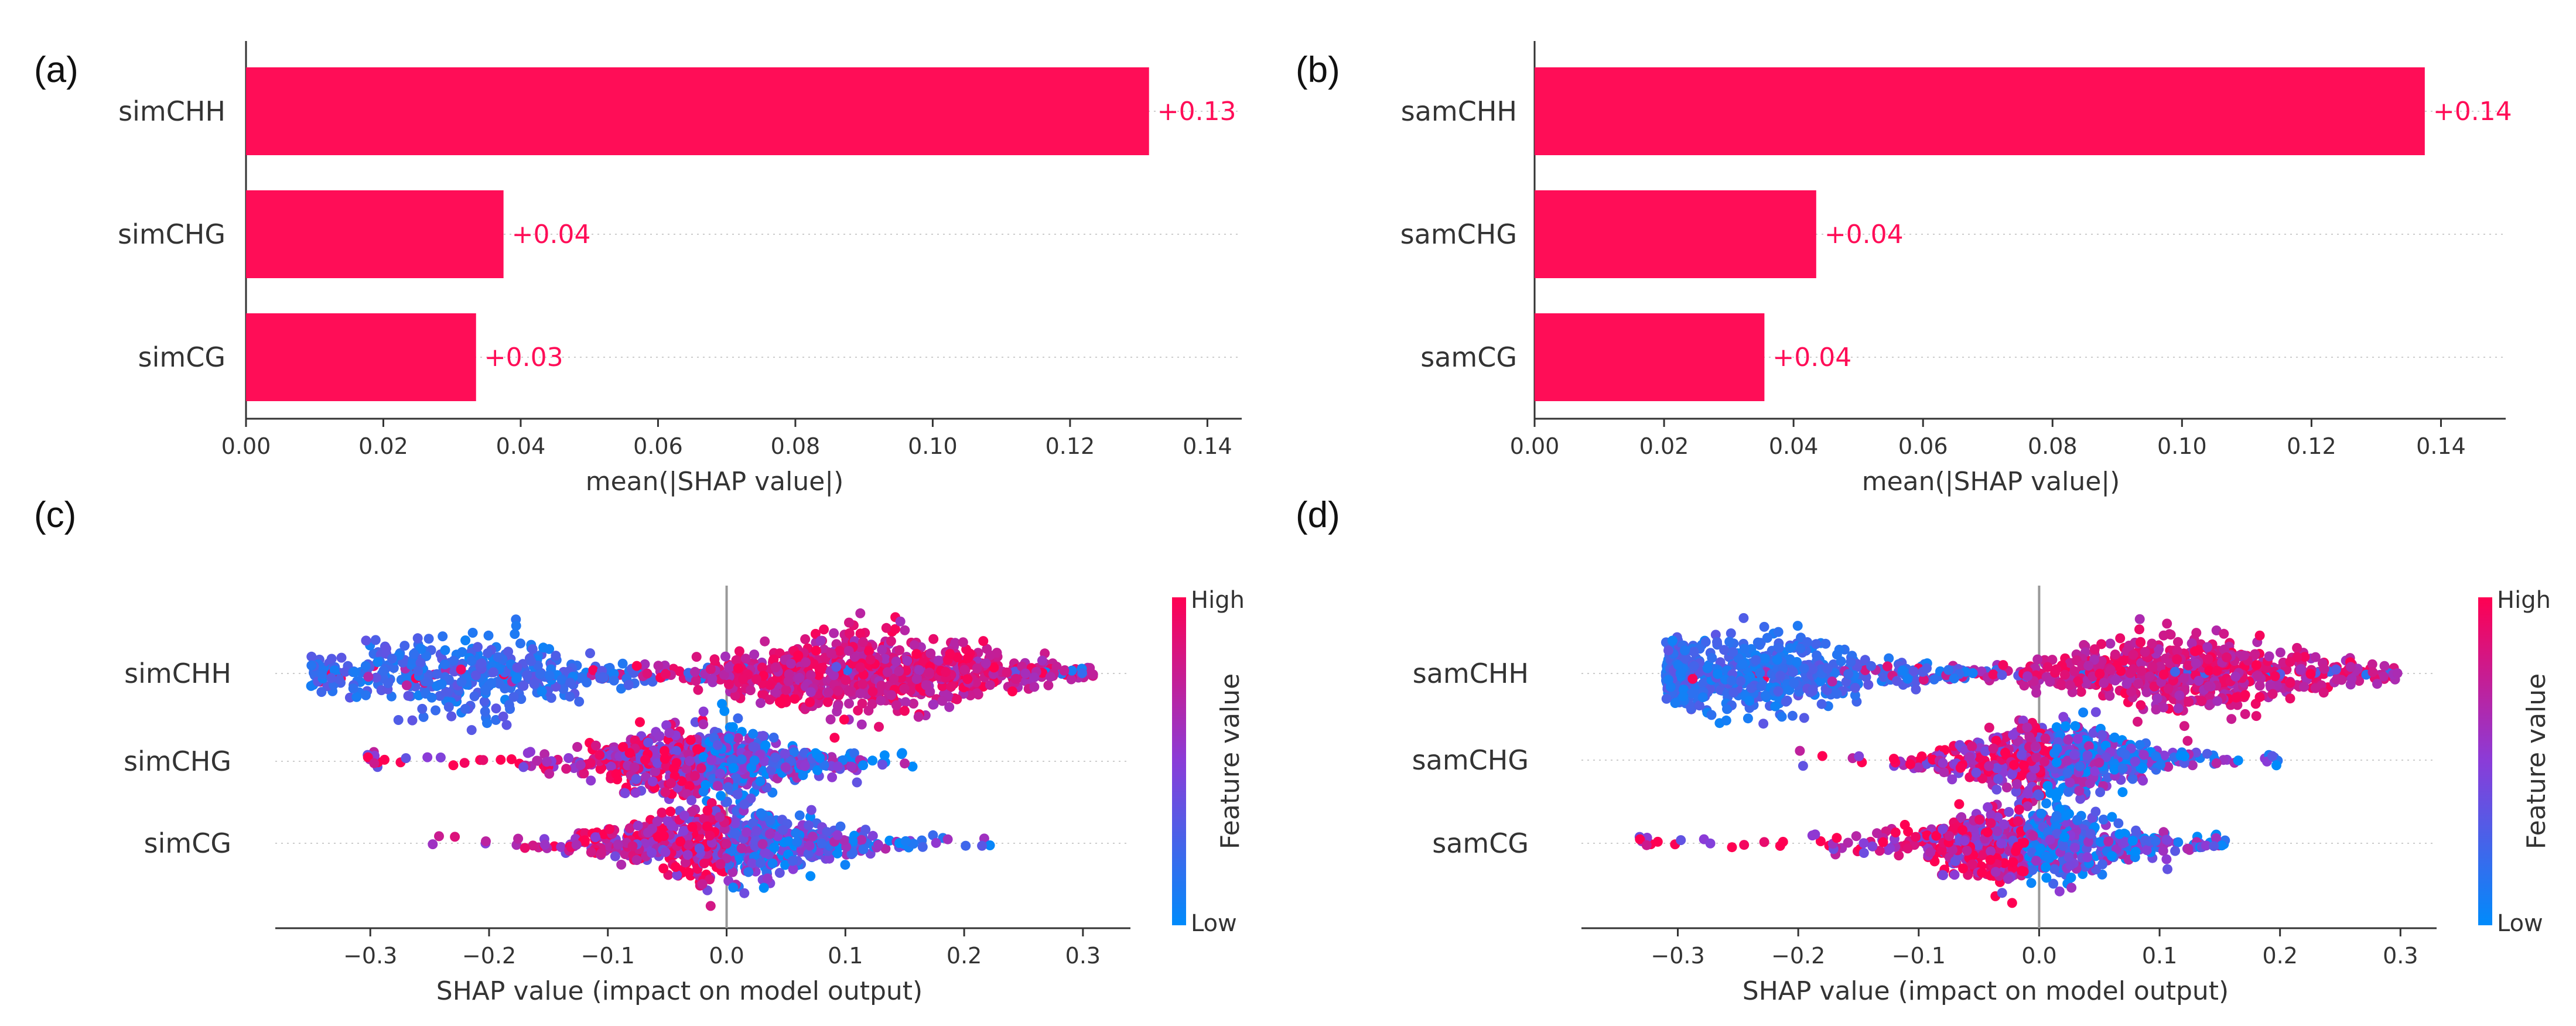 This screenshot has width=2576, height=1026. What do you see at coordinates (658, 446) in the screenshot?
I see `x-tick-label: 0.06` at bounding box center [658, 446].